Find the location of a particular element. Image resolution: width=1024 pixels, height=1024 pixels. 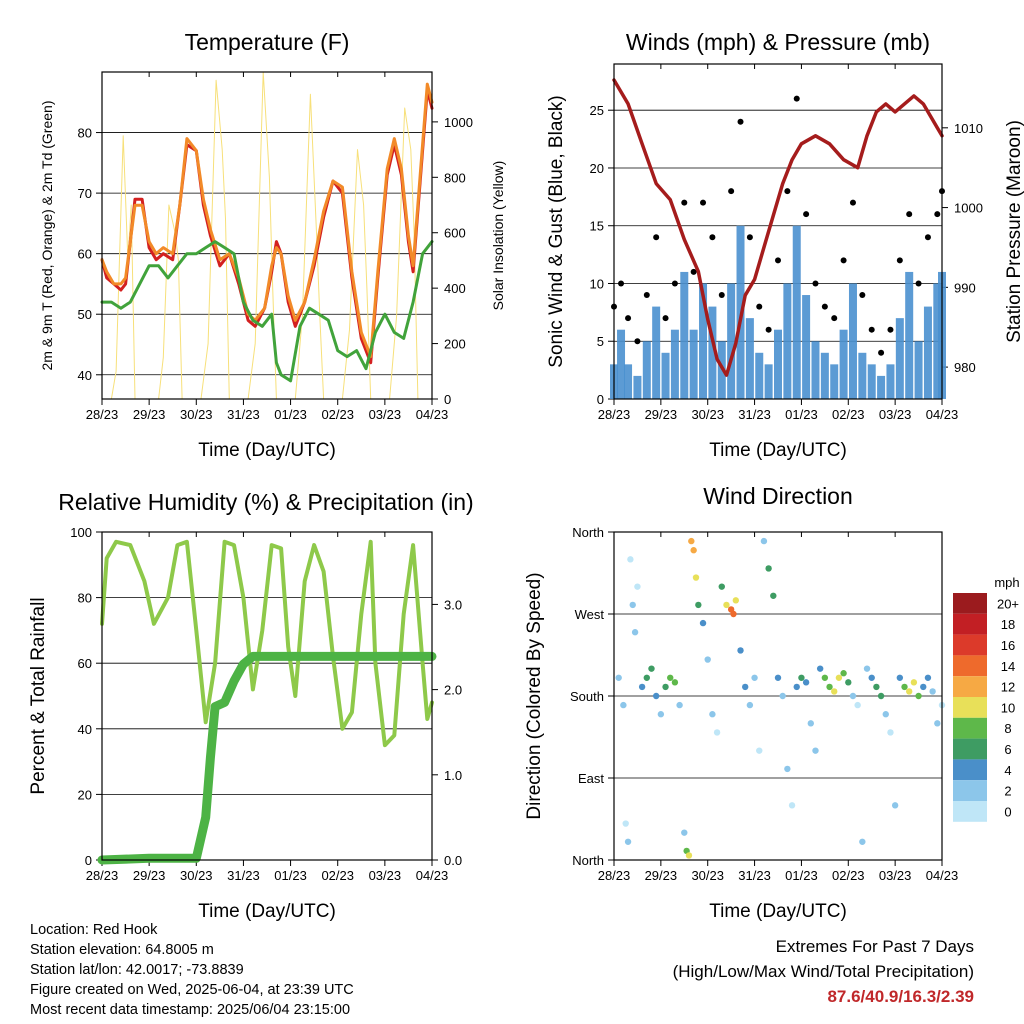

x-tick-label: 29/23 is located at coordinates (661, 875).